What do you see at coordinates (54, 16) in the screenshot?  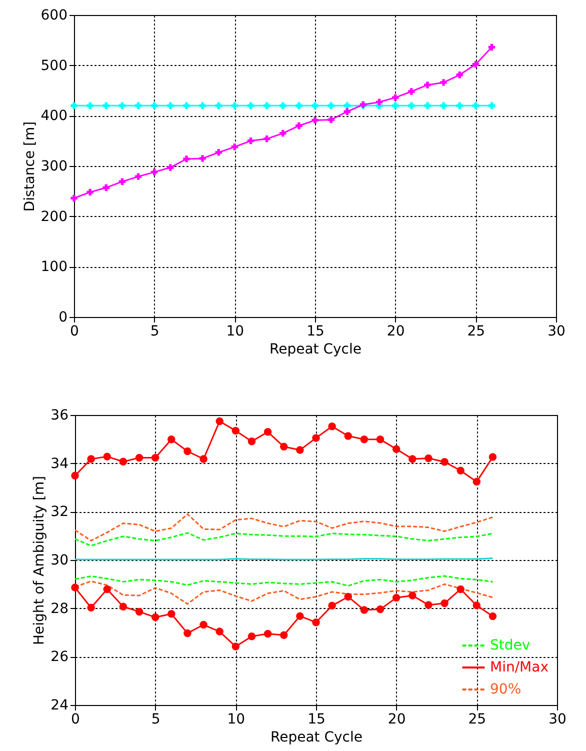 I see `y-tick-label: 600` at bounding box center [54, 16].